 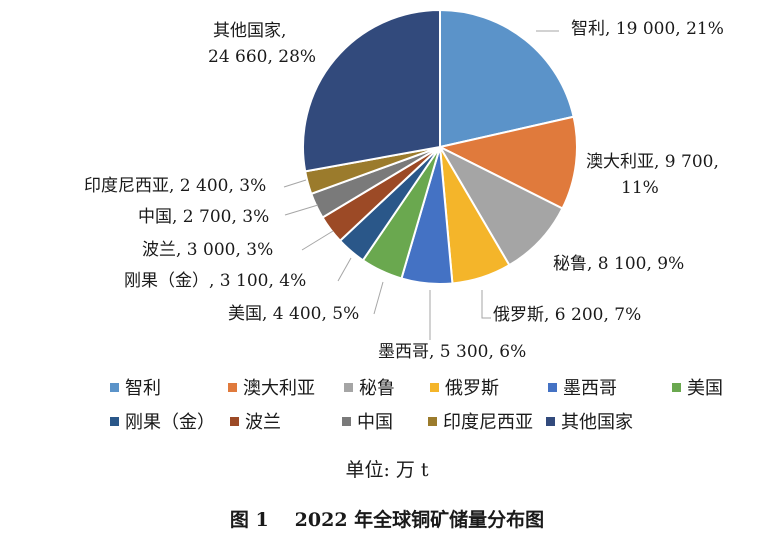 What do you see at coordinates (263, 422) in the screenshot?
I see `legend-label: 波兰` at bounding box center [263, 422].